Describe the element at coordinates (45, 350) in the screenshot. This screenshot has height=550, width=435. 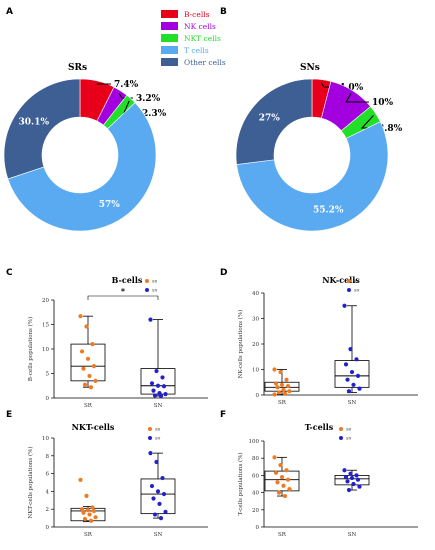
I see `y-tick-label-c-2: 10` at that location.